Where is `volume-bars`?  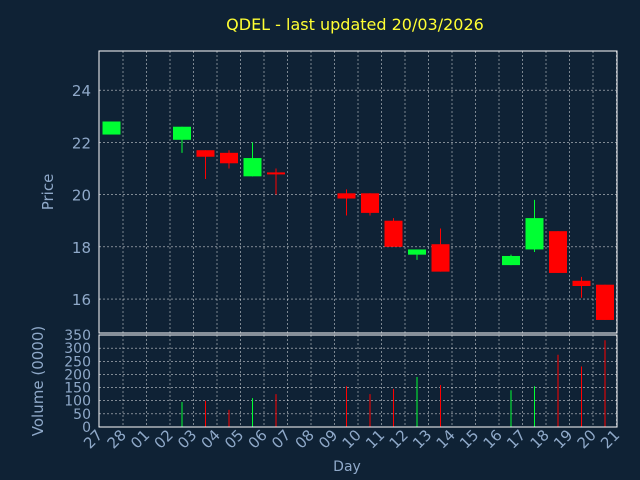 volume-bars is located at coordinates (393, 383).